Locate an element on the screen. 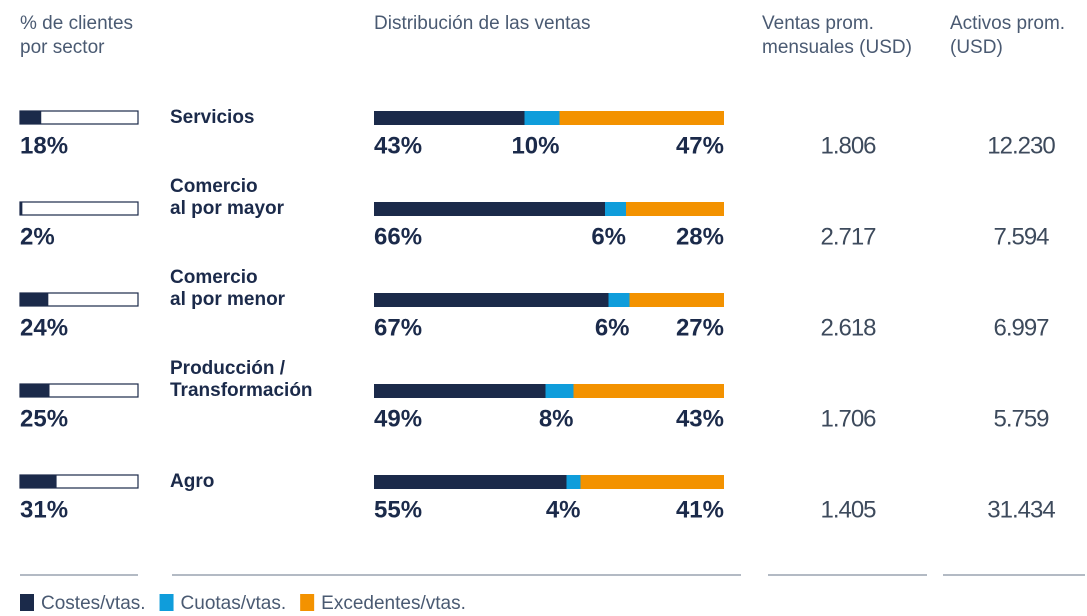  sales-value: 1.806 is located at coordinates (848, 145).